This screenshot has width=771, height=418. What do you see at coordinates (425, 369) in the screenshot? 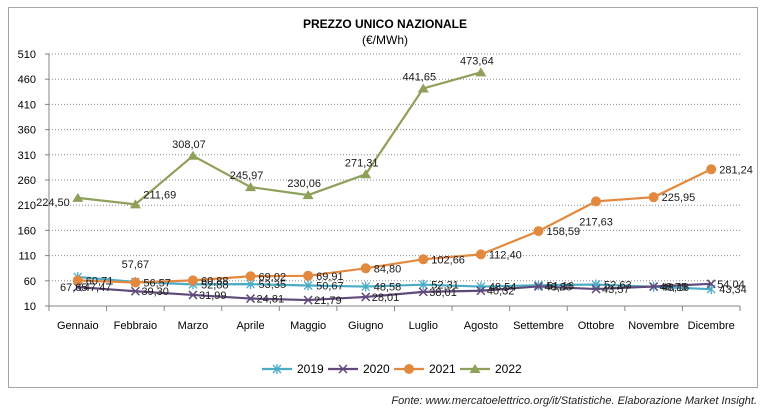
I see `legend-item-2021: 2021` at bounding box center [425, 369].